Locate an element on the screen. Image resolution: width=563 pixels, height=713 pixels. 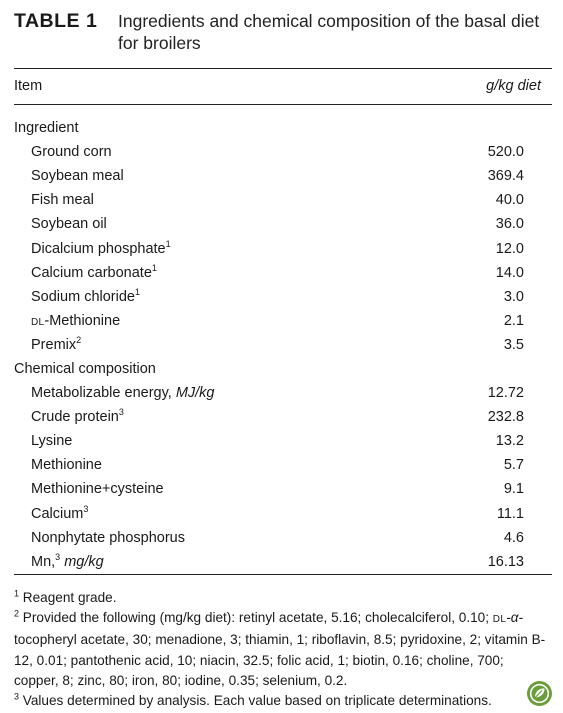
row-value: 12.0 is located at coordinates (509, 248).